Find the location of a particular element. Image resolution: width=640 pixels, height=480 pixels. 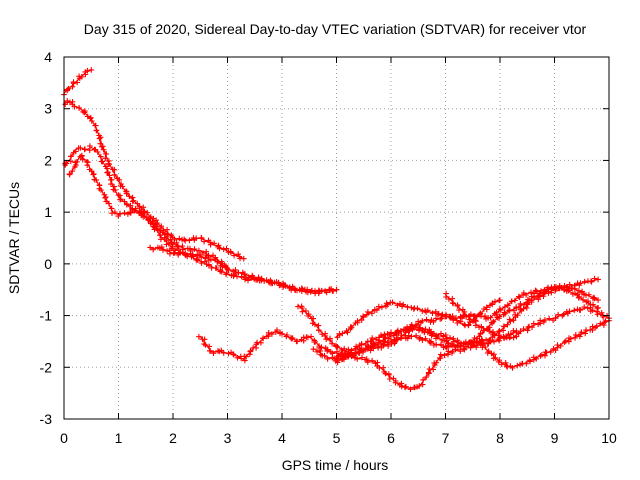

x-axis-label: GPS time / hours is located at coordinates (335, 465).